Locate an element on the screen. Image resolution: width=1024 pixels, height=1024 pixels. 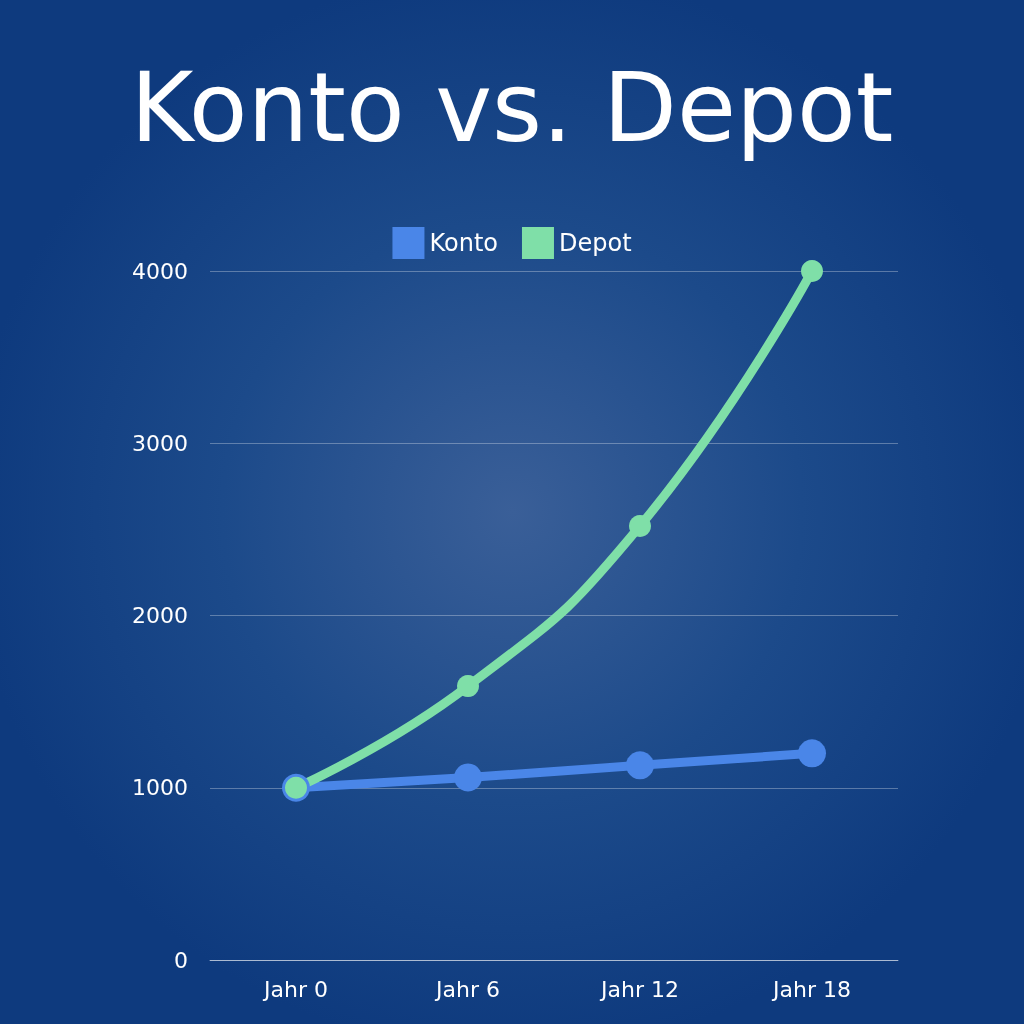
y-tick-label: 2000 is located at coordinates (160, 615).